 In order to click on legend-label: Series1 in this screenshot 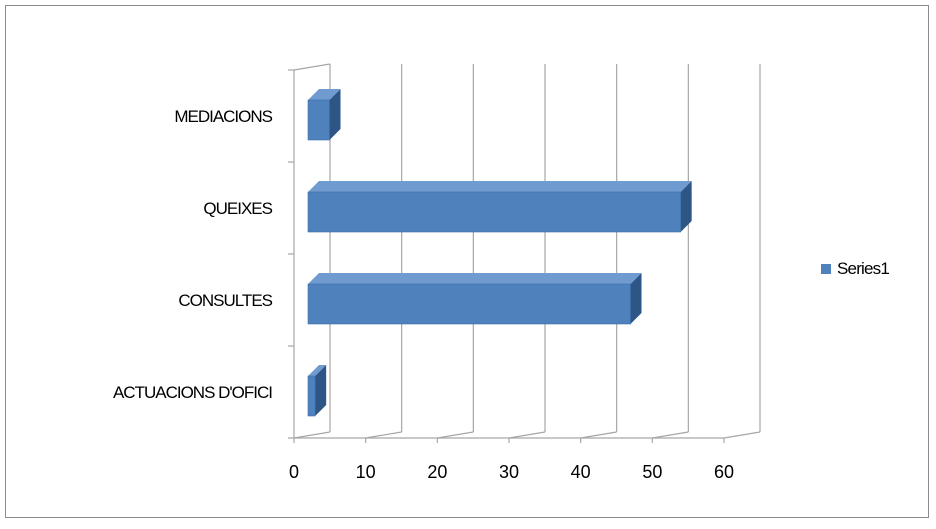, I will do `click(863, 268)`.